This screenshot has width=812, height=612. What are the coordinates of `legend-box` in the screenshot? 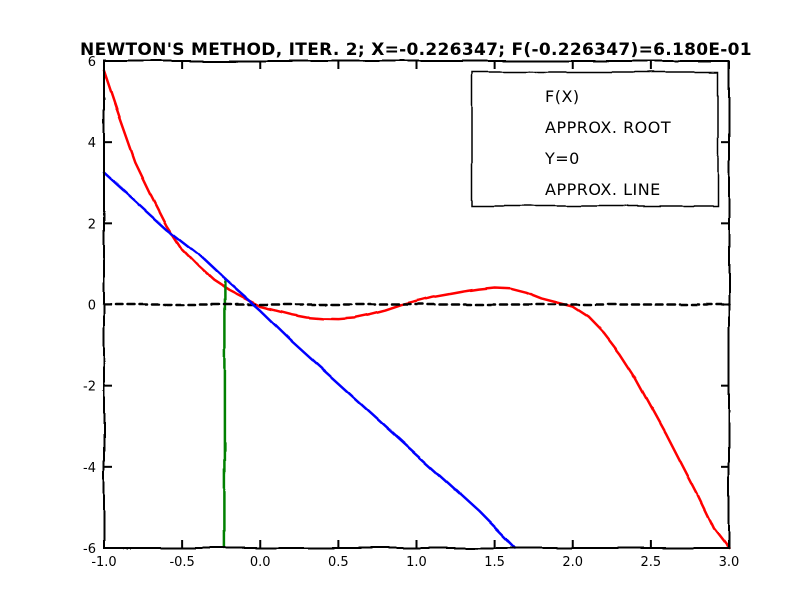 It's located at (595, 139).